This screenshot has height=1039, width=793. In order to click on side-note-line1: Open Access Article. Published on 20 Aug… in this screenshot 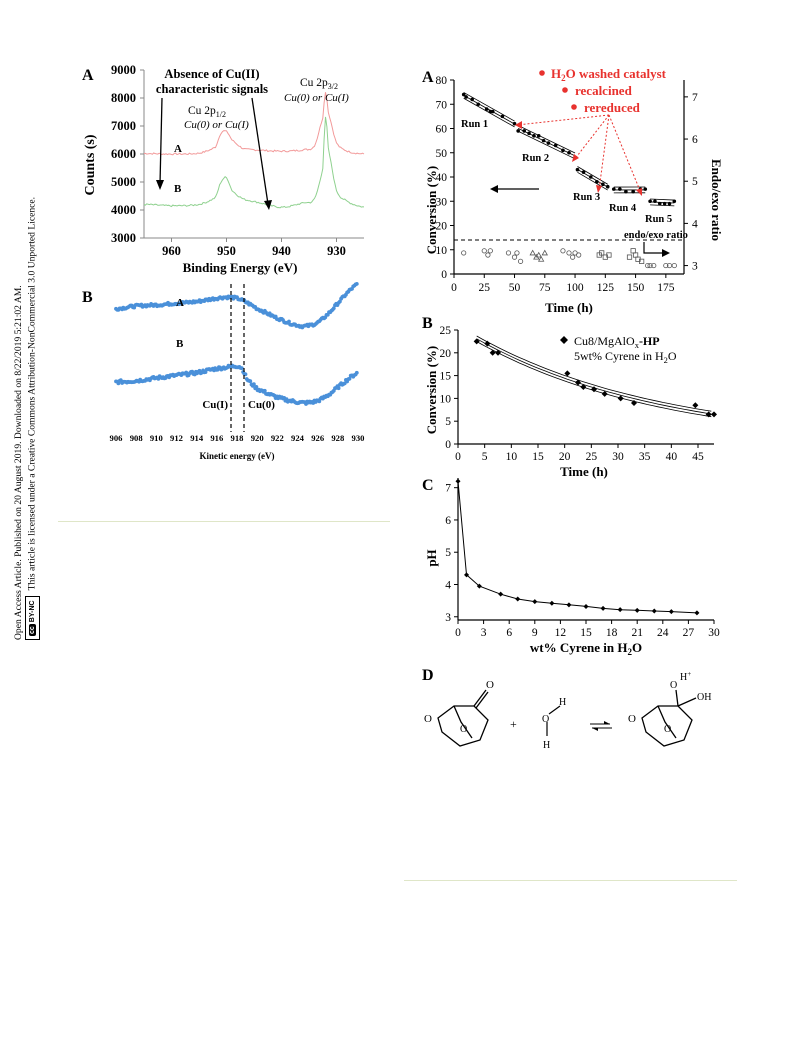, I will do `click(18, 462)`.